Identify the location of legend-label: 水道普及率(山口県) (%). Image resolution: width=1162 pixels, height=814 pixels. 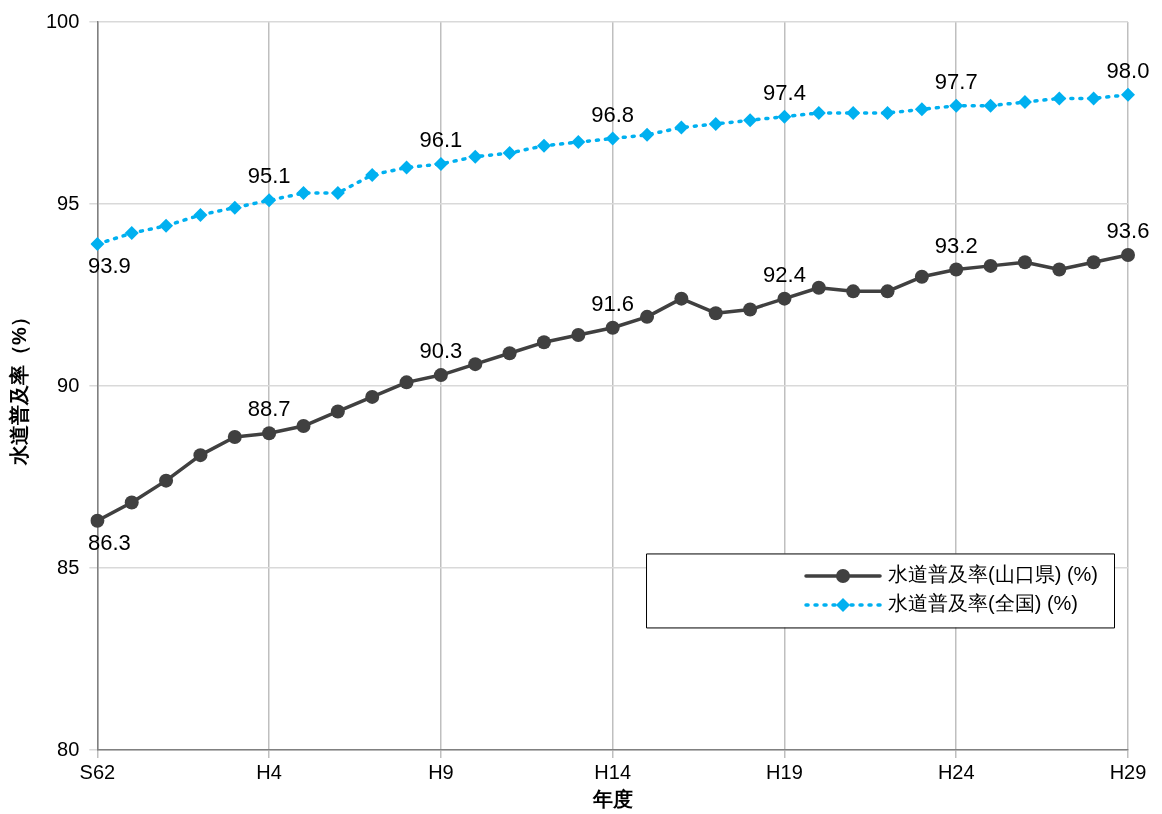
(993, 574).